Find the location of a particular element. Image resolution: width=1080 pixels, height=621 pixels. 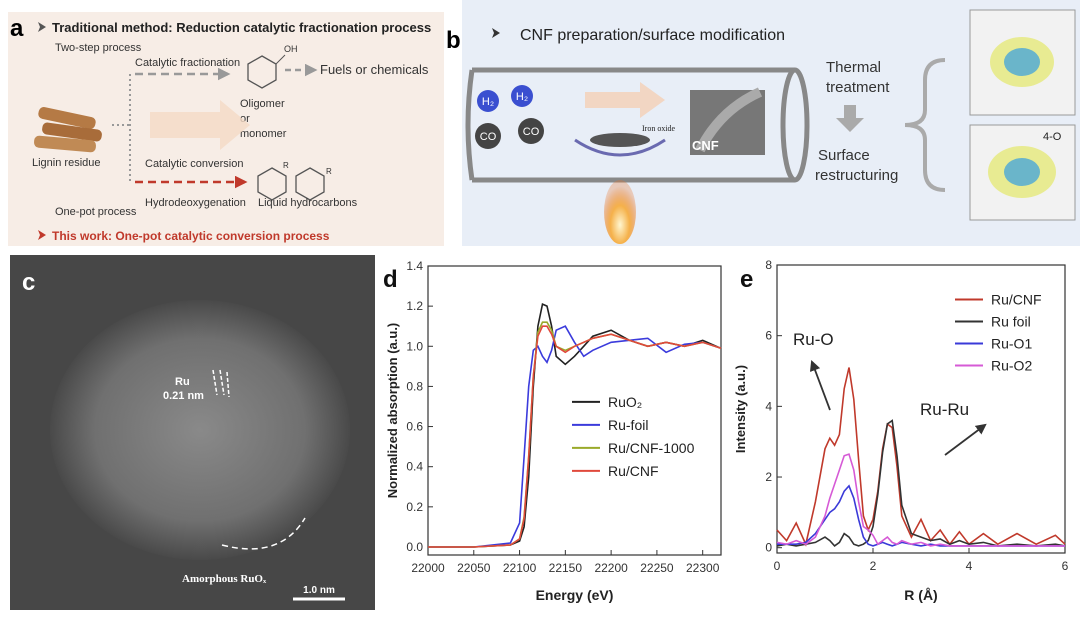

panel-label: d is located at coordinates (390, 279).